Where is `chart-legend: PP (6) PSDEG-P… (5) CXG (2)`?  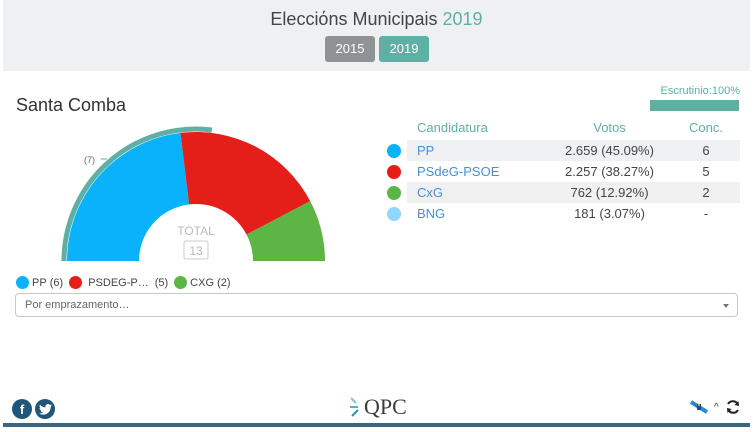 chart-legend: PP (6) PSDEG-P… (5) CXG (2) is located at coordinates (126, 282).